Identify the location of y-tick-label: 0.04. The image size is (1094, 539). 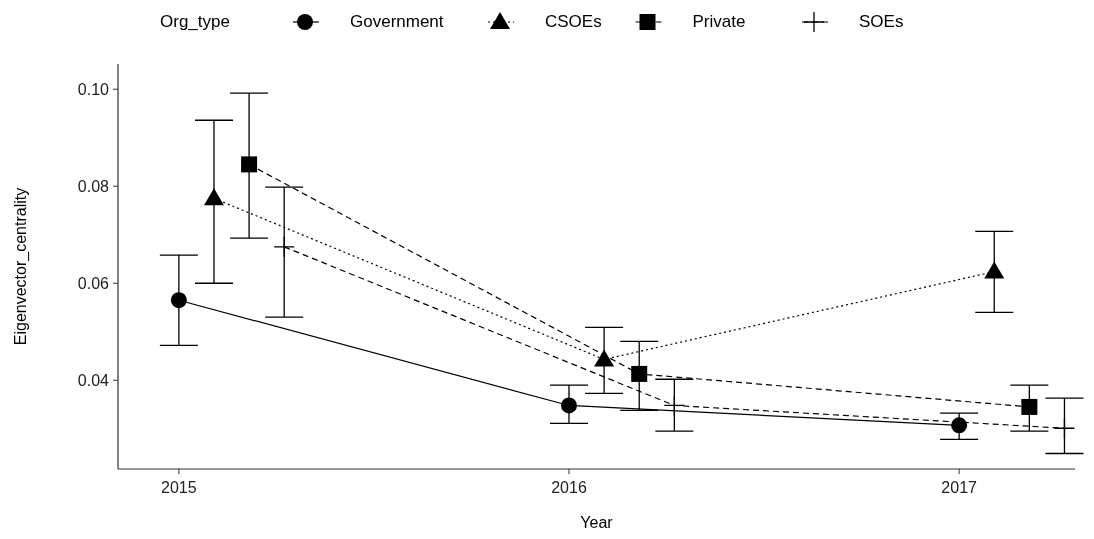
(93, 381).